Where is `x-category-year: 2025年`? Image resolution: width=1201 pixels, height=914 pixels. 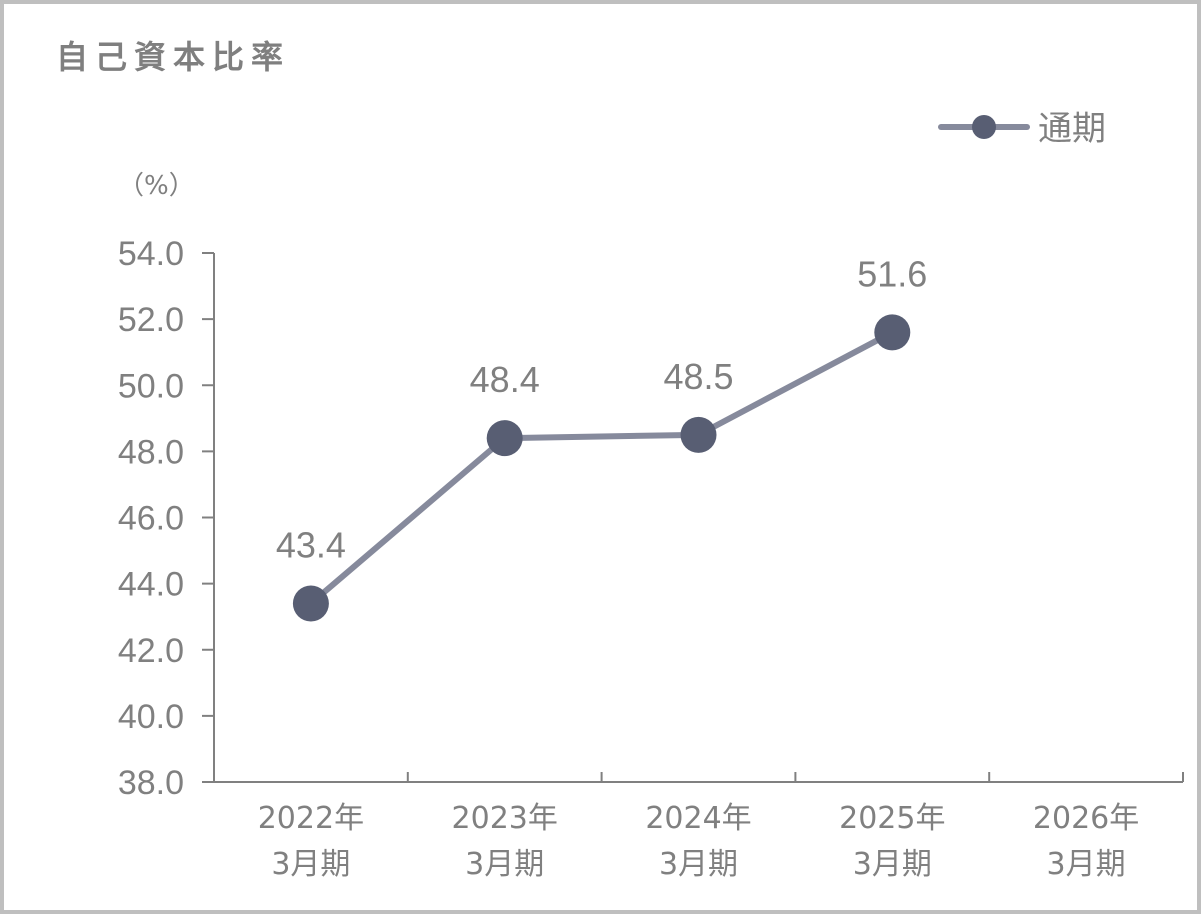
x-category-year: 2025年 is located at coordinates (892, 818).